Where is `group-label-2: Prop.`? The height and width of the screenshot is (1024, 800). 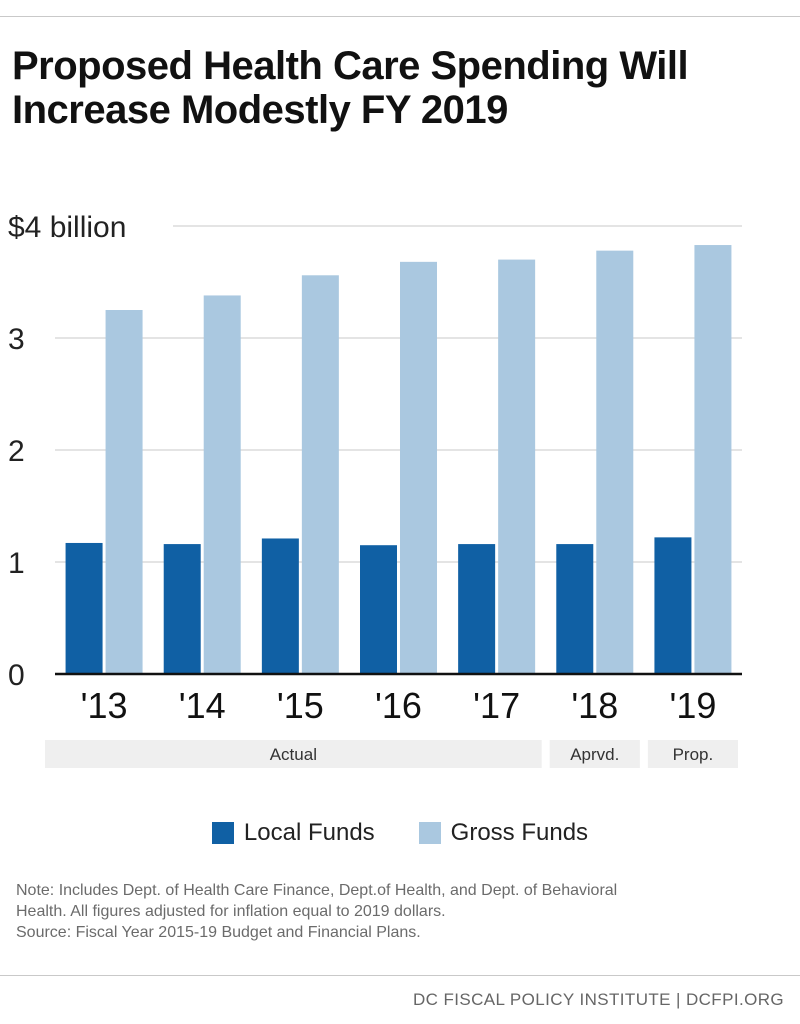
group-label-2: Prop. is located at coordinates (693, 754).